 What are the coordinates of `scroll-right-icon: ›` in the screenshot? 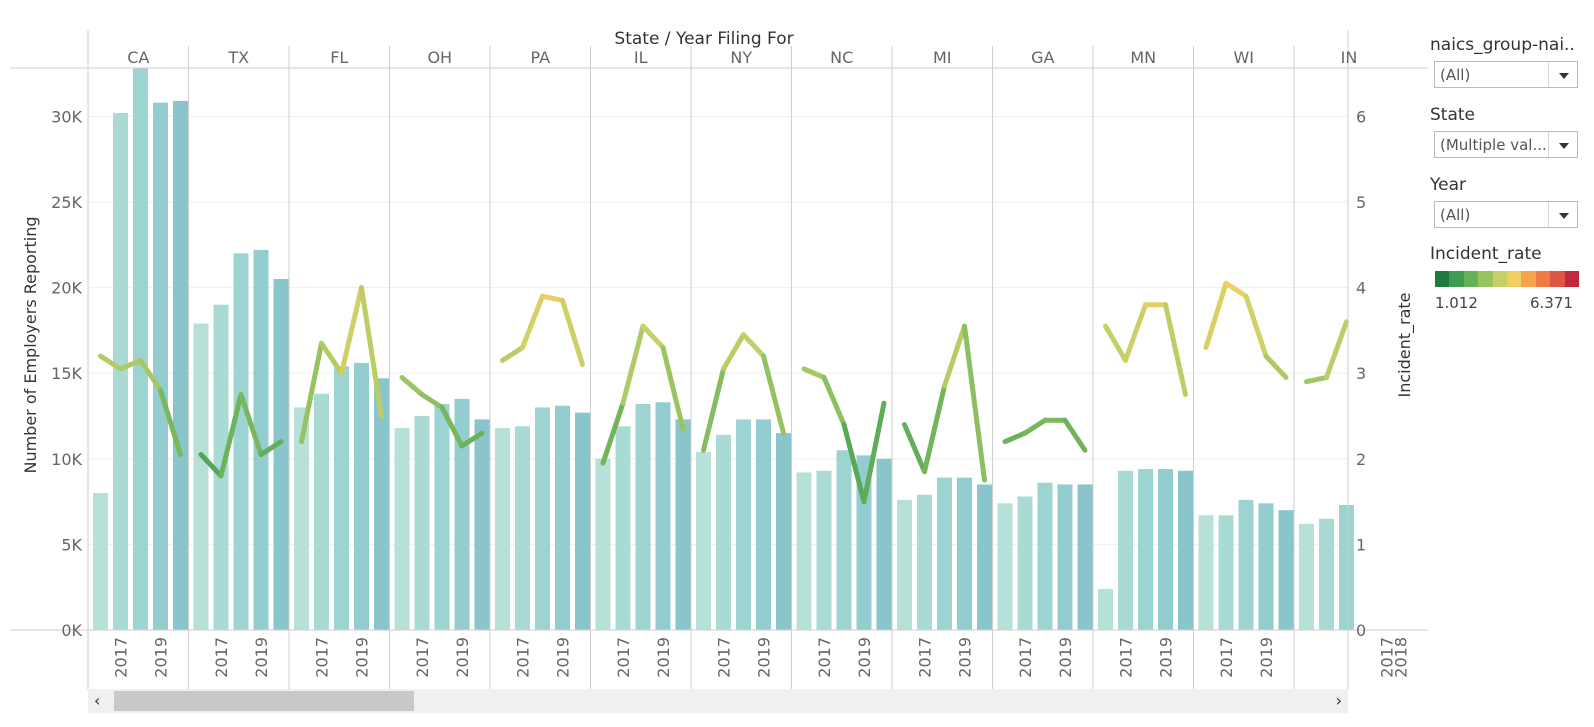 It's located at (1338, 700).